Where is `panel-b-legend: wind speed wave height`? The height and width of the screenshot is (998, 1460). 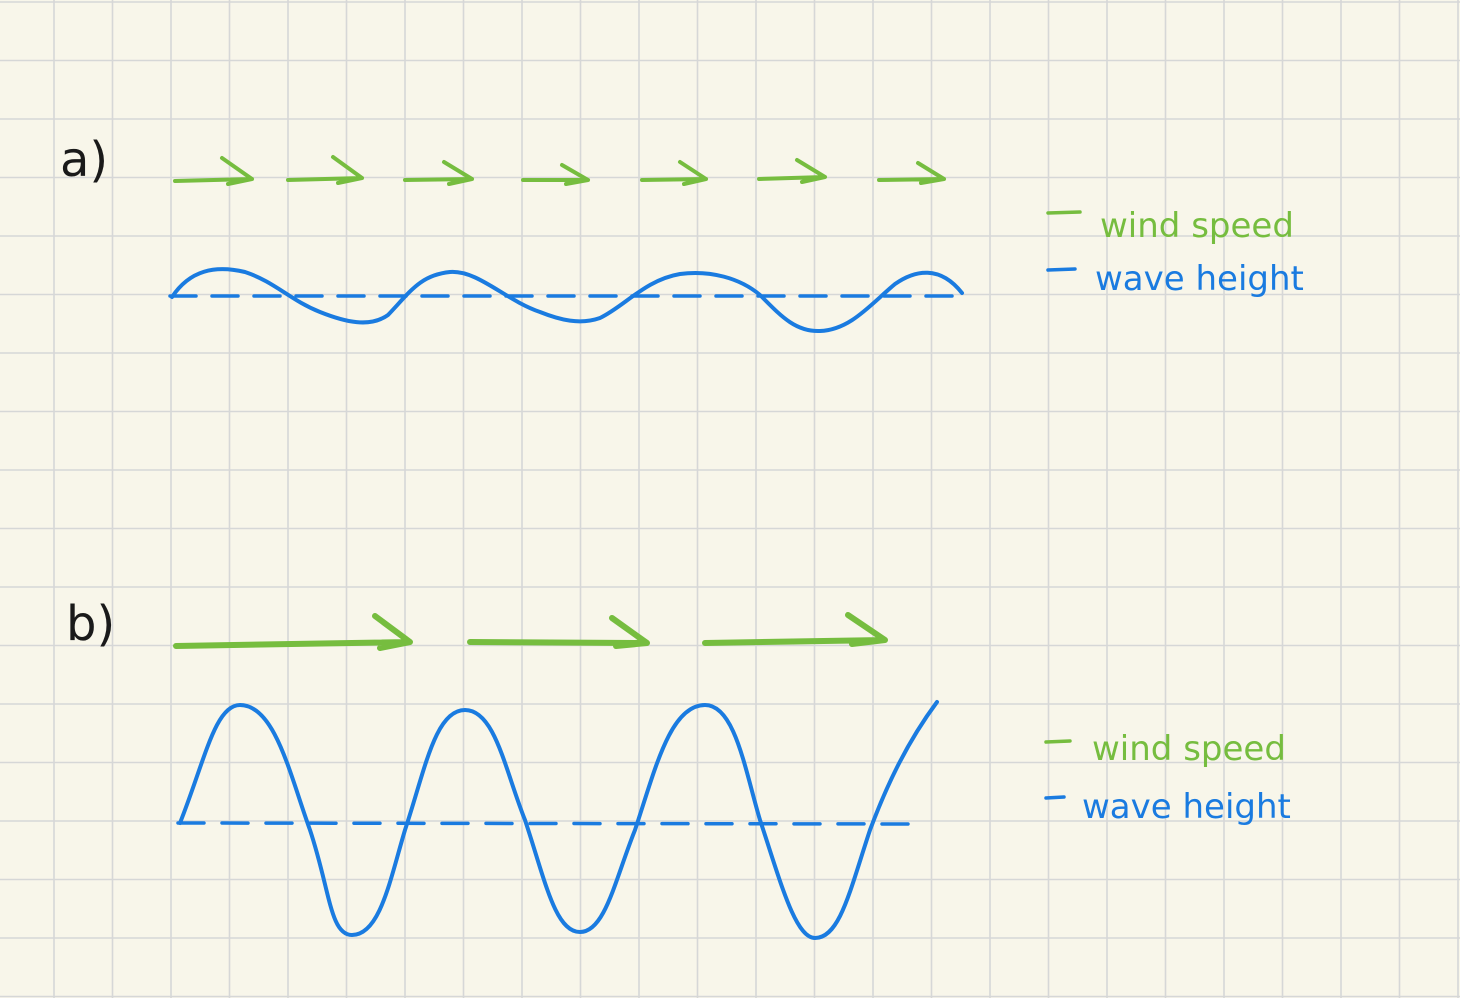 panel-b-legend: wind speed wave height is located at coordinates (1168, 778).